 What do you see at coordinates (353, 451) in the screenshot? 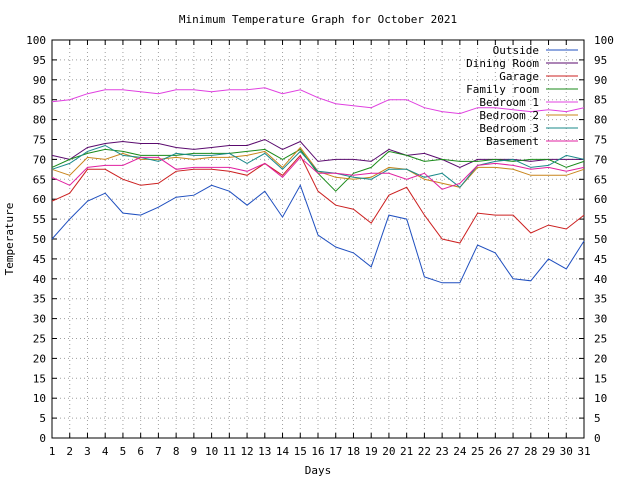
I see `x-tick-label: 18` at bounding box center [353, 451].